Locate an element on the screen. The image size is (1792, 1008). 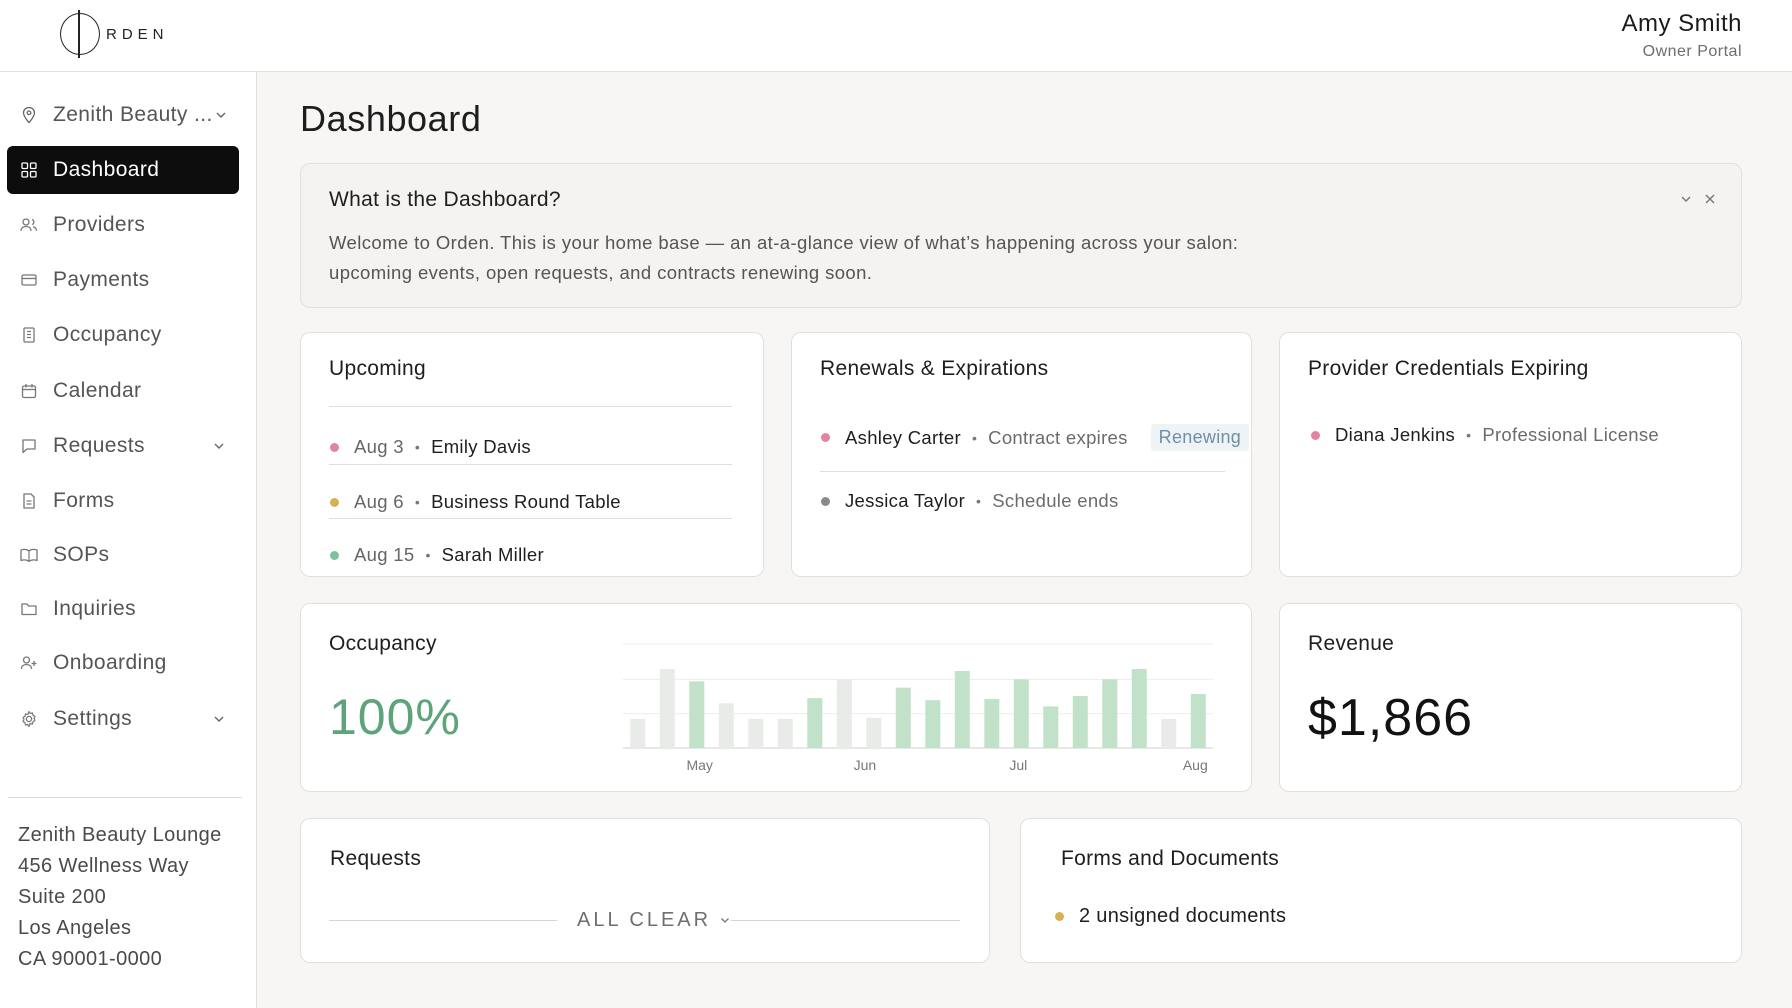
address-line: CA 90001-0000 is located at coordinates (90, 959).